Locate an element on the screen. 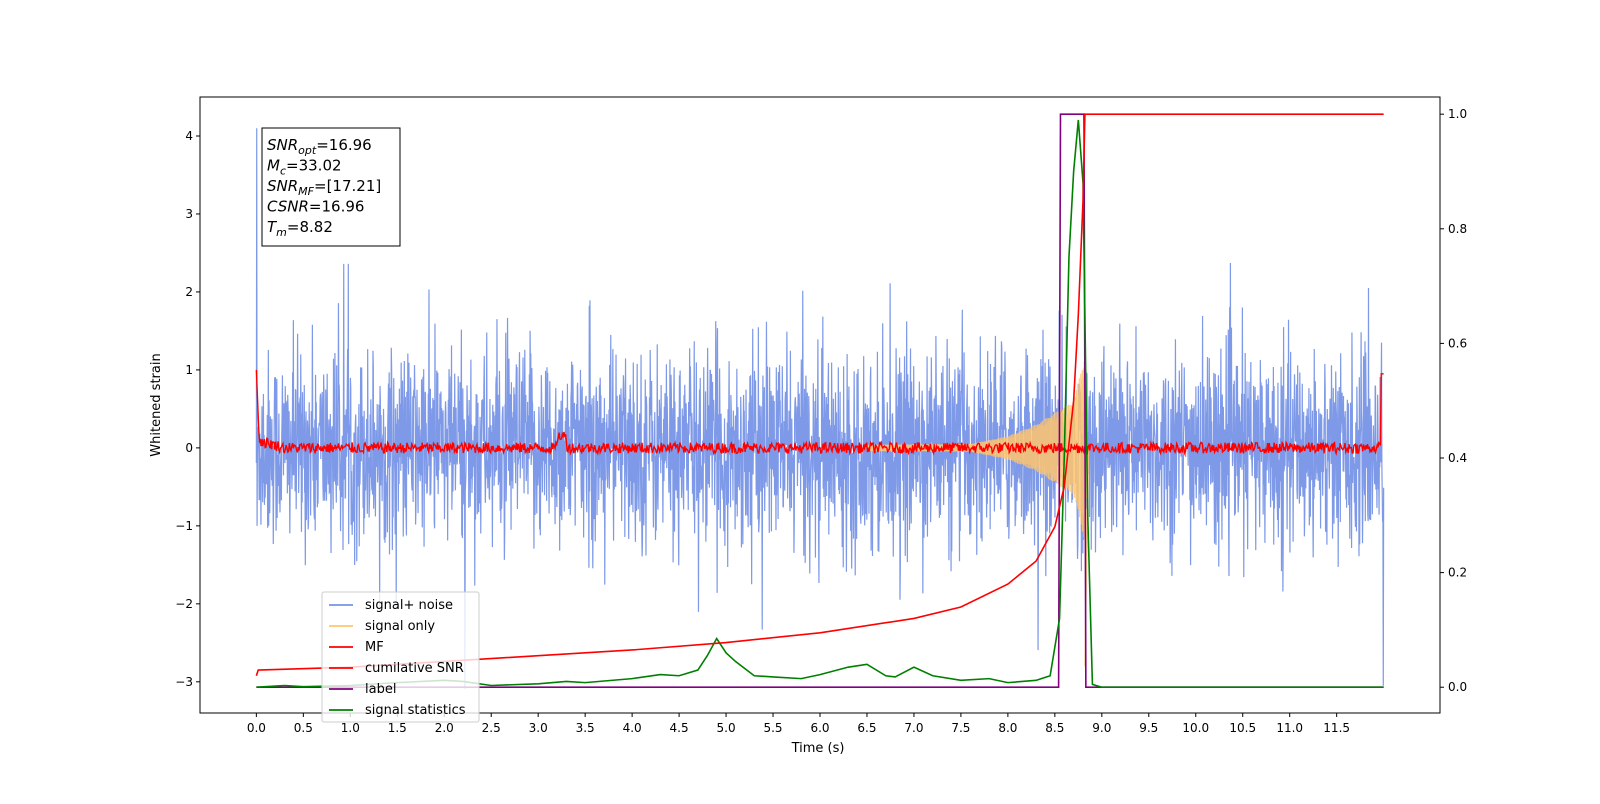 The width and height of the screenshot is (1600, 804). y-tick-label: 4 is located at coordinates (189, 136).